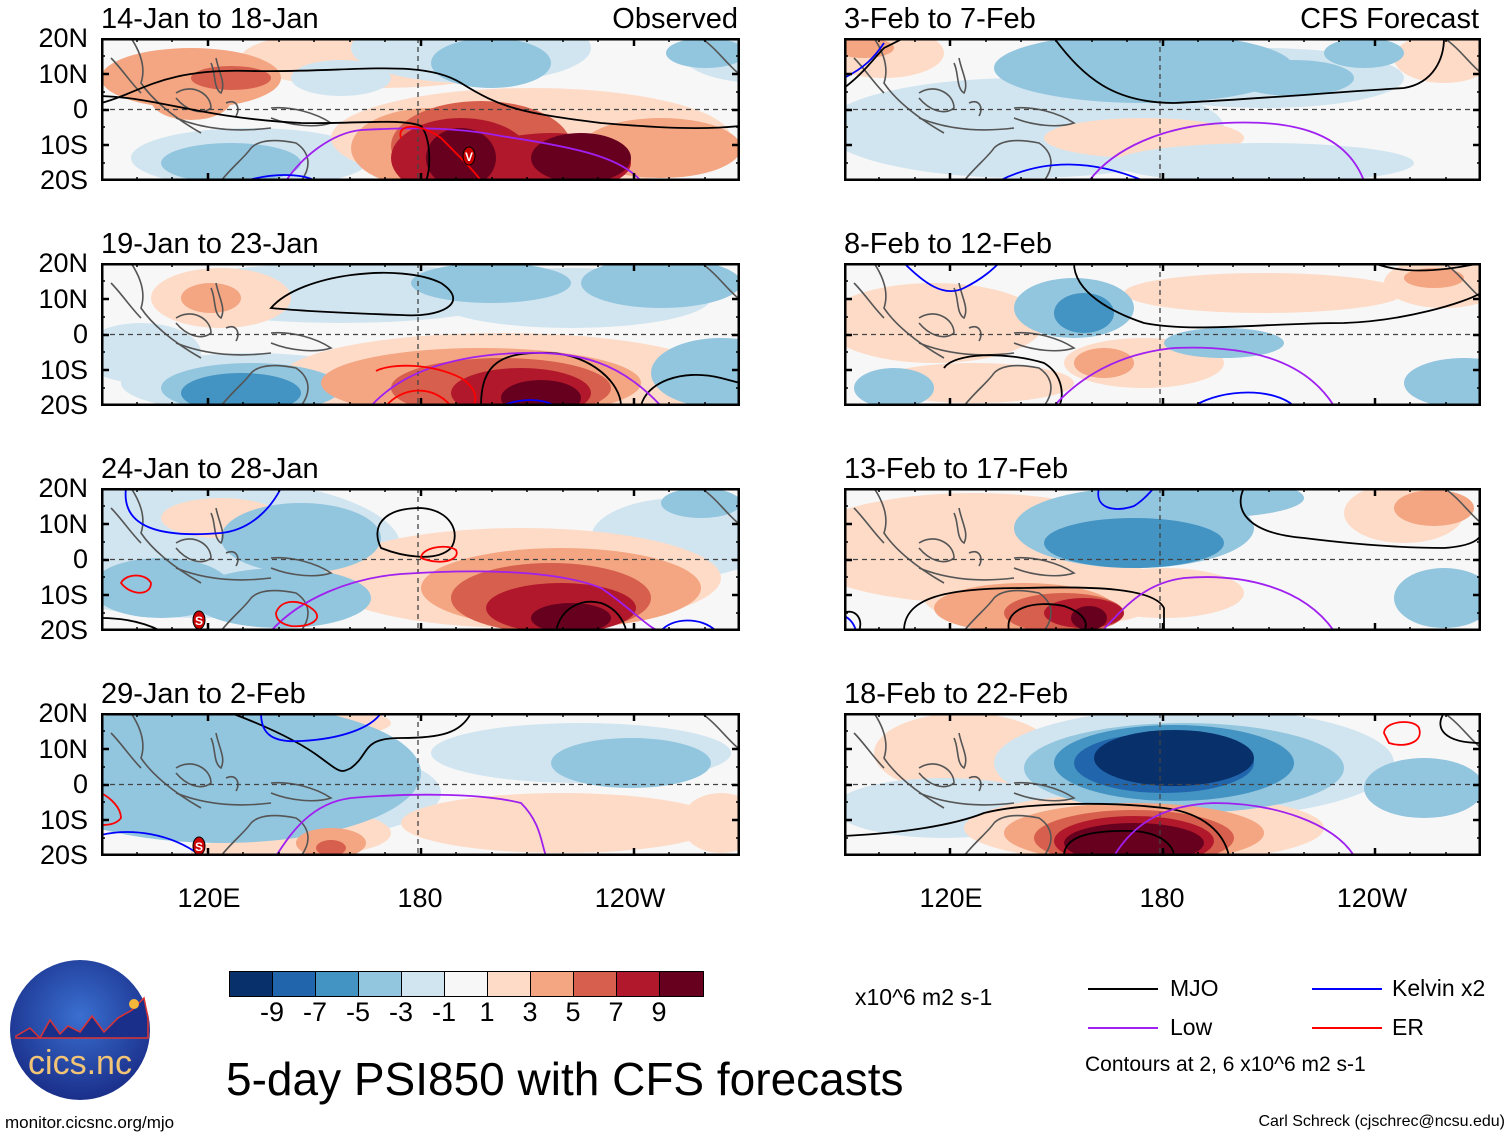  What do you see at coordinates (1123, 1028) in the screenshot?
I see `legend-line-low` at bounding box center [1123, 1028].